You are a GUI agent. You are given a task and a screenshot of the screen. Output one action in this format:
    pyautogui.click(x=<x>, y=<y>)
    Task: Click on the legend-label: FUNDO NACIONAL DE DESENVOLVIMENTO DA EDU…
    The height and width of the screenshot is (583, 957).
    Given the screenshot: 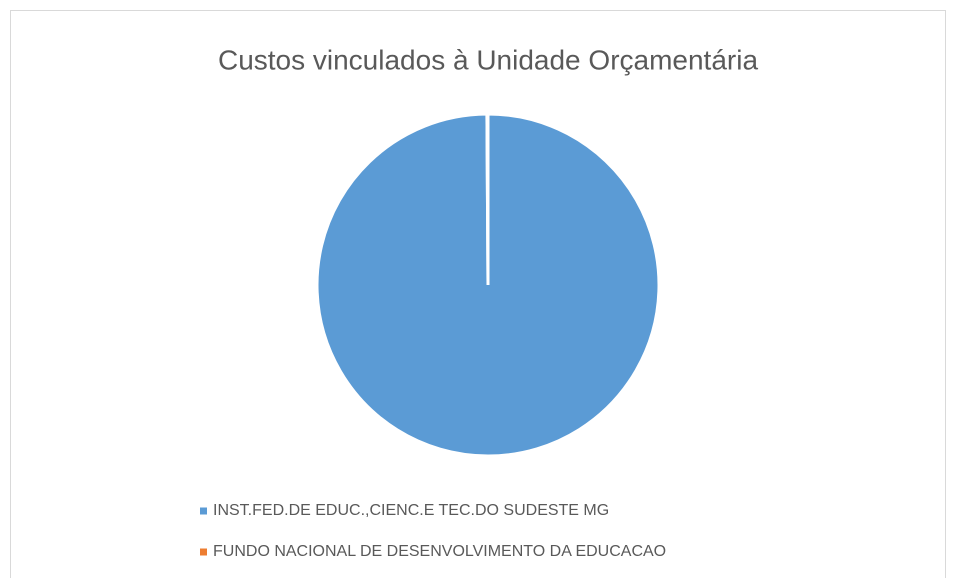 What is the action you would take?
    pyautogui.click(x=439, y=551)
    